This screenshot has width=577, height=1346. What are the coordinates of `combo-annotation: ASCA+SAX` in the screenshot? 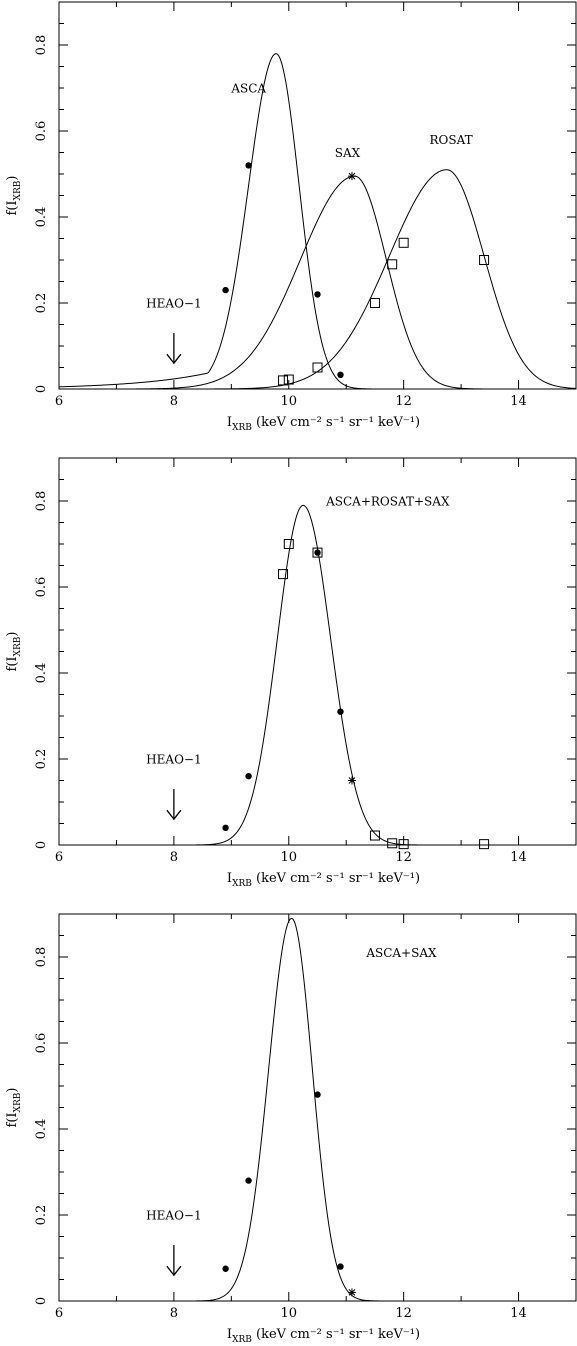 It's located at (401, 953).